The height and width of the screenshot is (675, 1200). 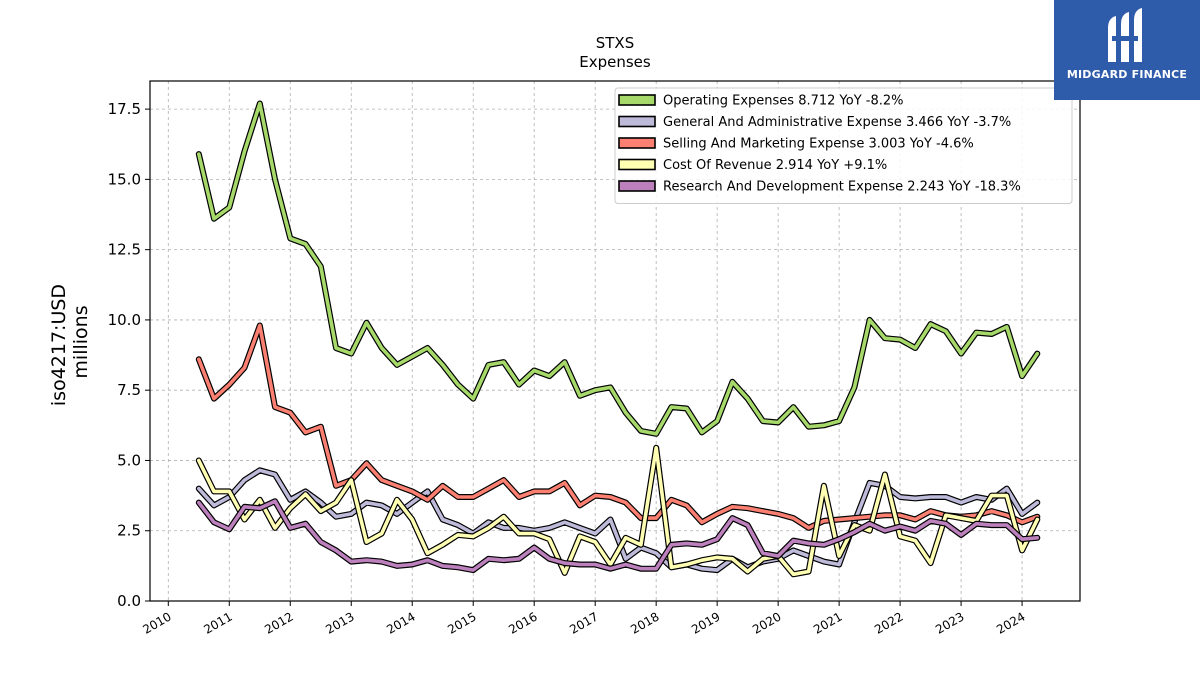 What do you see at coordinates (59, 345) in the screenshot?
I see `y-axis-label-line-1: iso4217:USD` at bounding box center [59, 345].